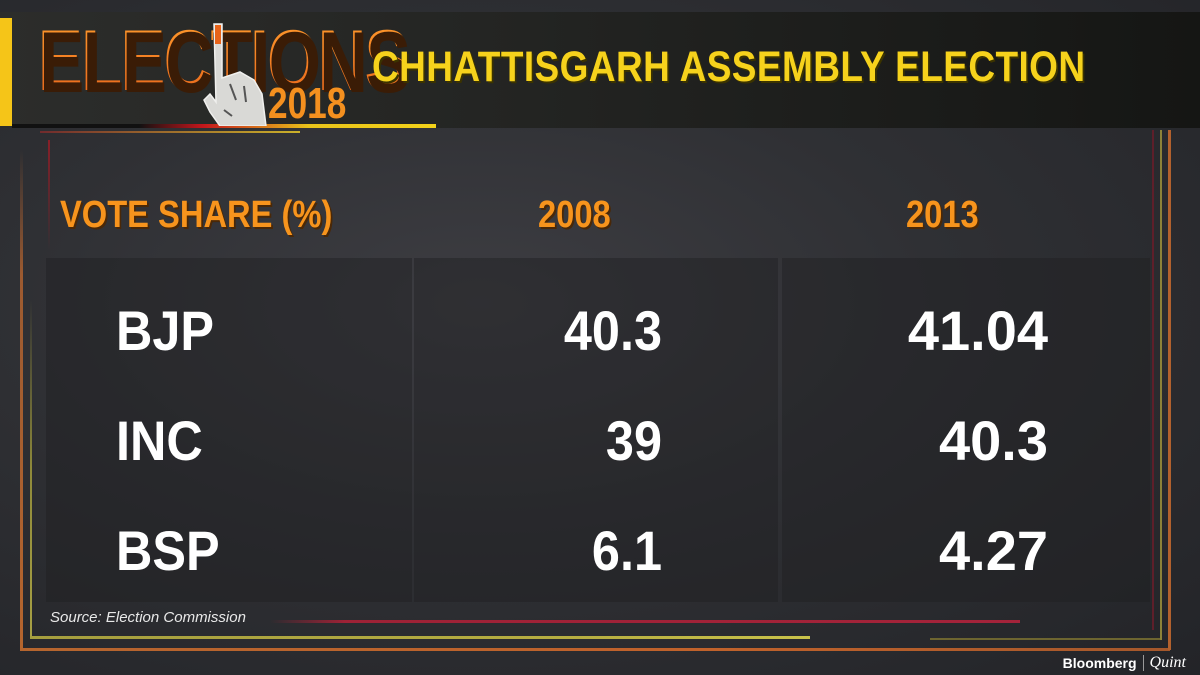 This screenshot has width=1200, height=675. What do you see at coordinates (235, 74) in the screenshot?
I see `raised-inked-finger-icon` at bounding box center [235, 74].